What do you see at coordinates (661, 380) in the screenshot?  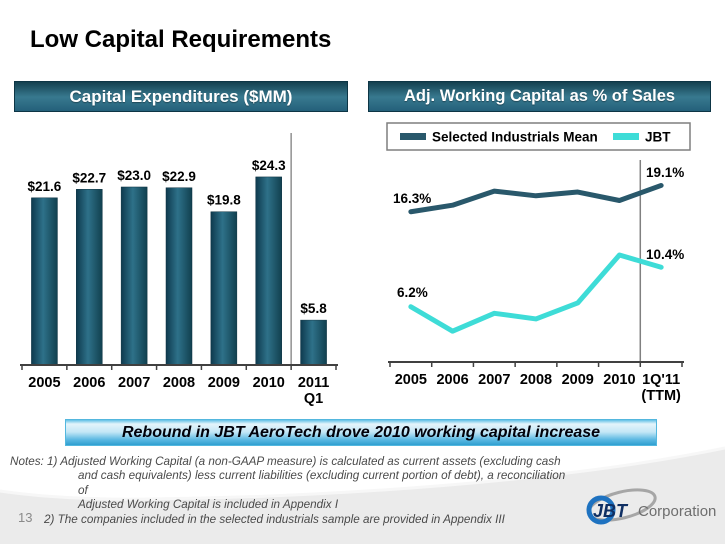 I see `svg-text: 1Q'11` at bounding box center [661, 380].